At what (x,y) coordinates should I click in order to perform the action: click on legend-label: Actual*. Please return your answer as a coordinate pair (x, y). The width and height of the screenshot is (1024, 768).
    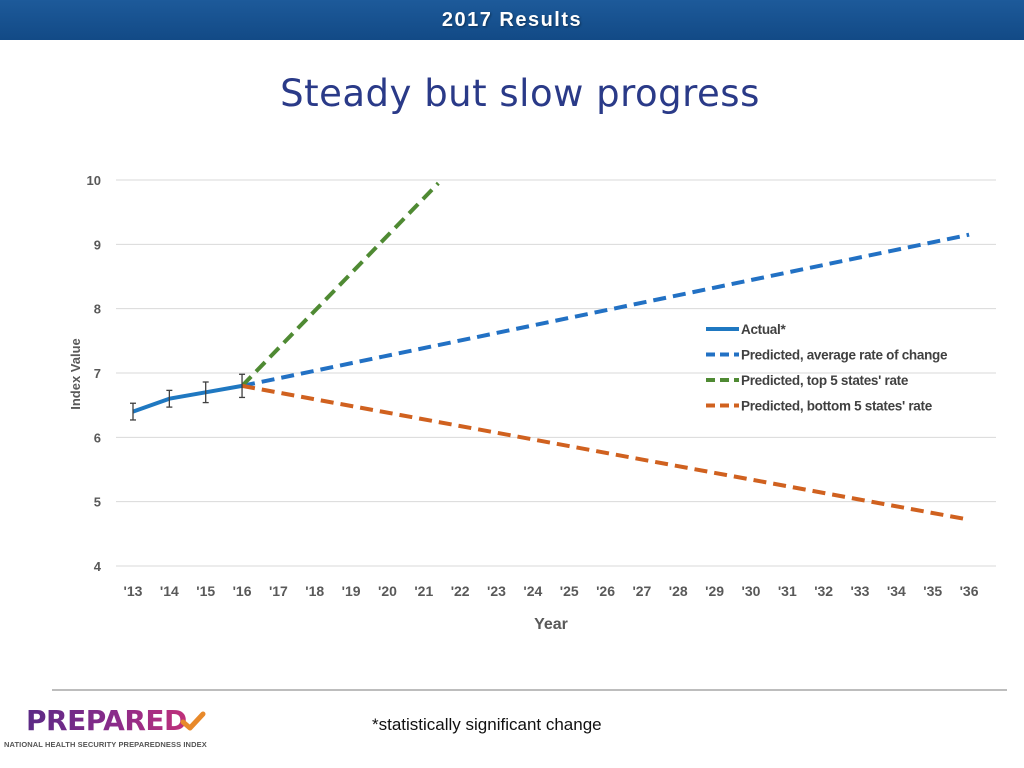
    Looking at the image, I should click on (763, 329).